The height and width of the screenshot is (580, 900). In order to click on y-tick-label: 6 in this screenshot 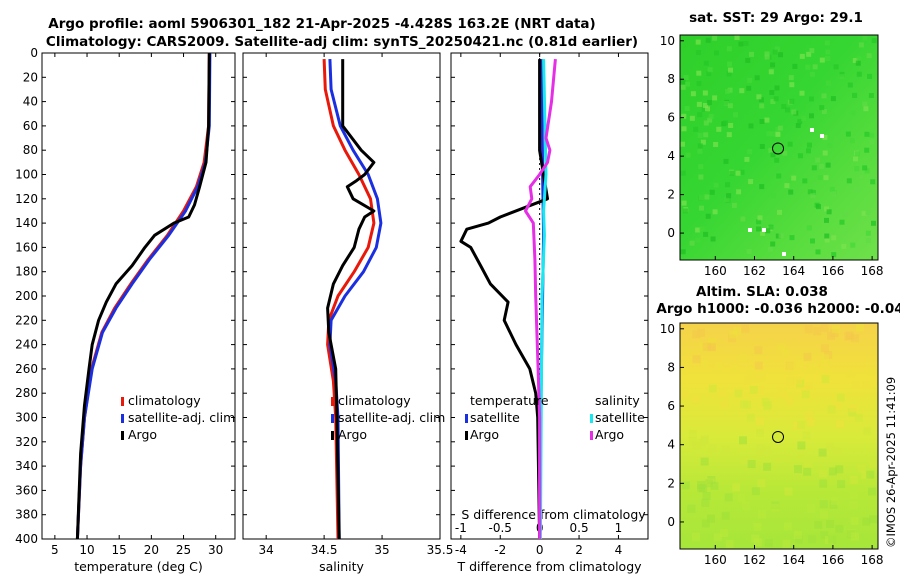, I will do `click(671, 118)`.